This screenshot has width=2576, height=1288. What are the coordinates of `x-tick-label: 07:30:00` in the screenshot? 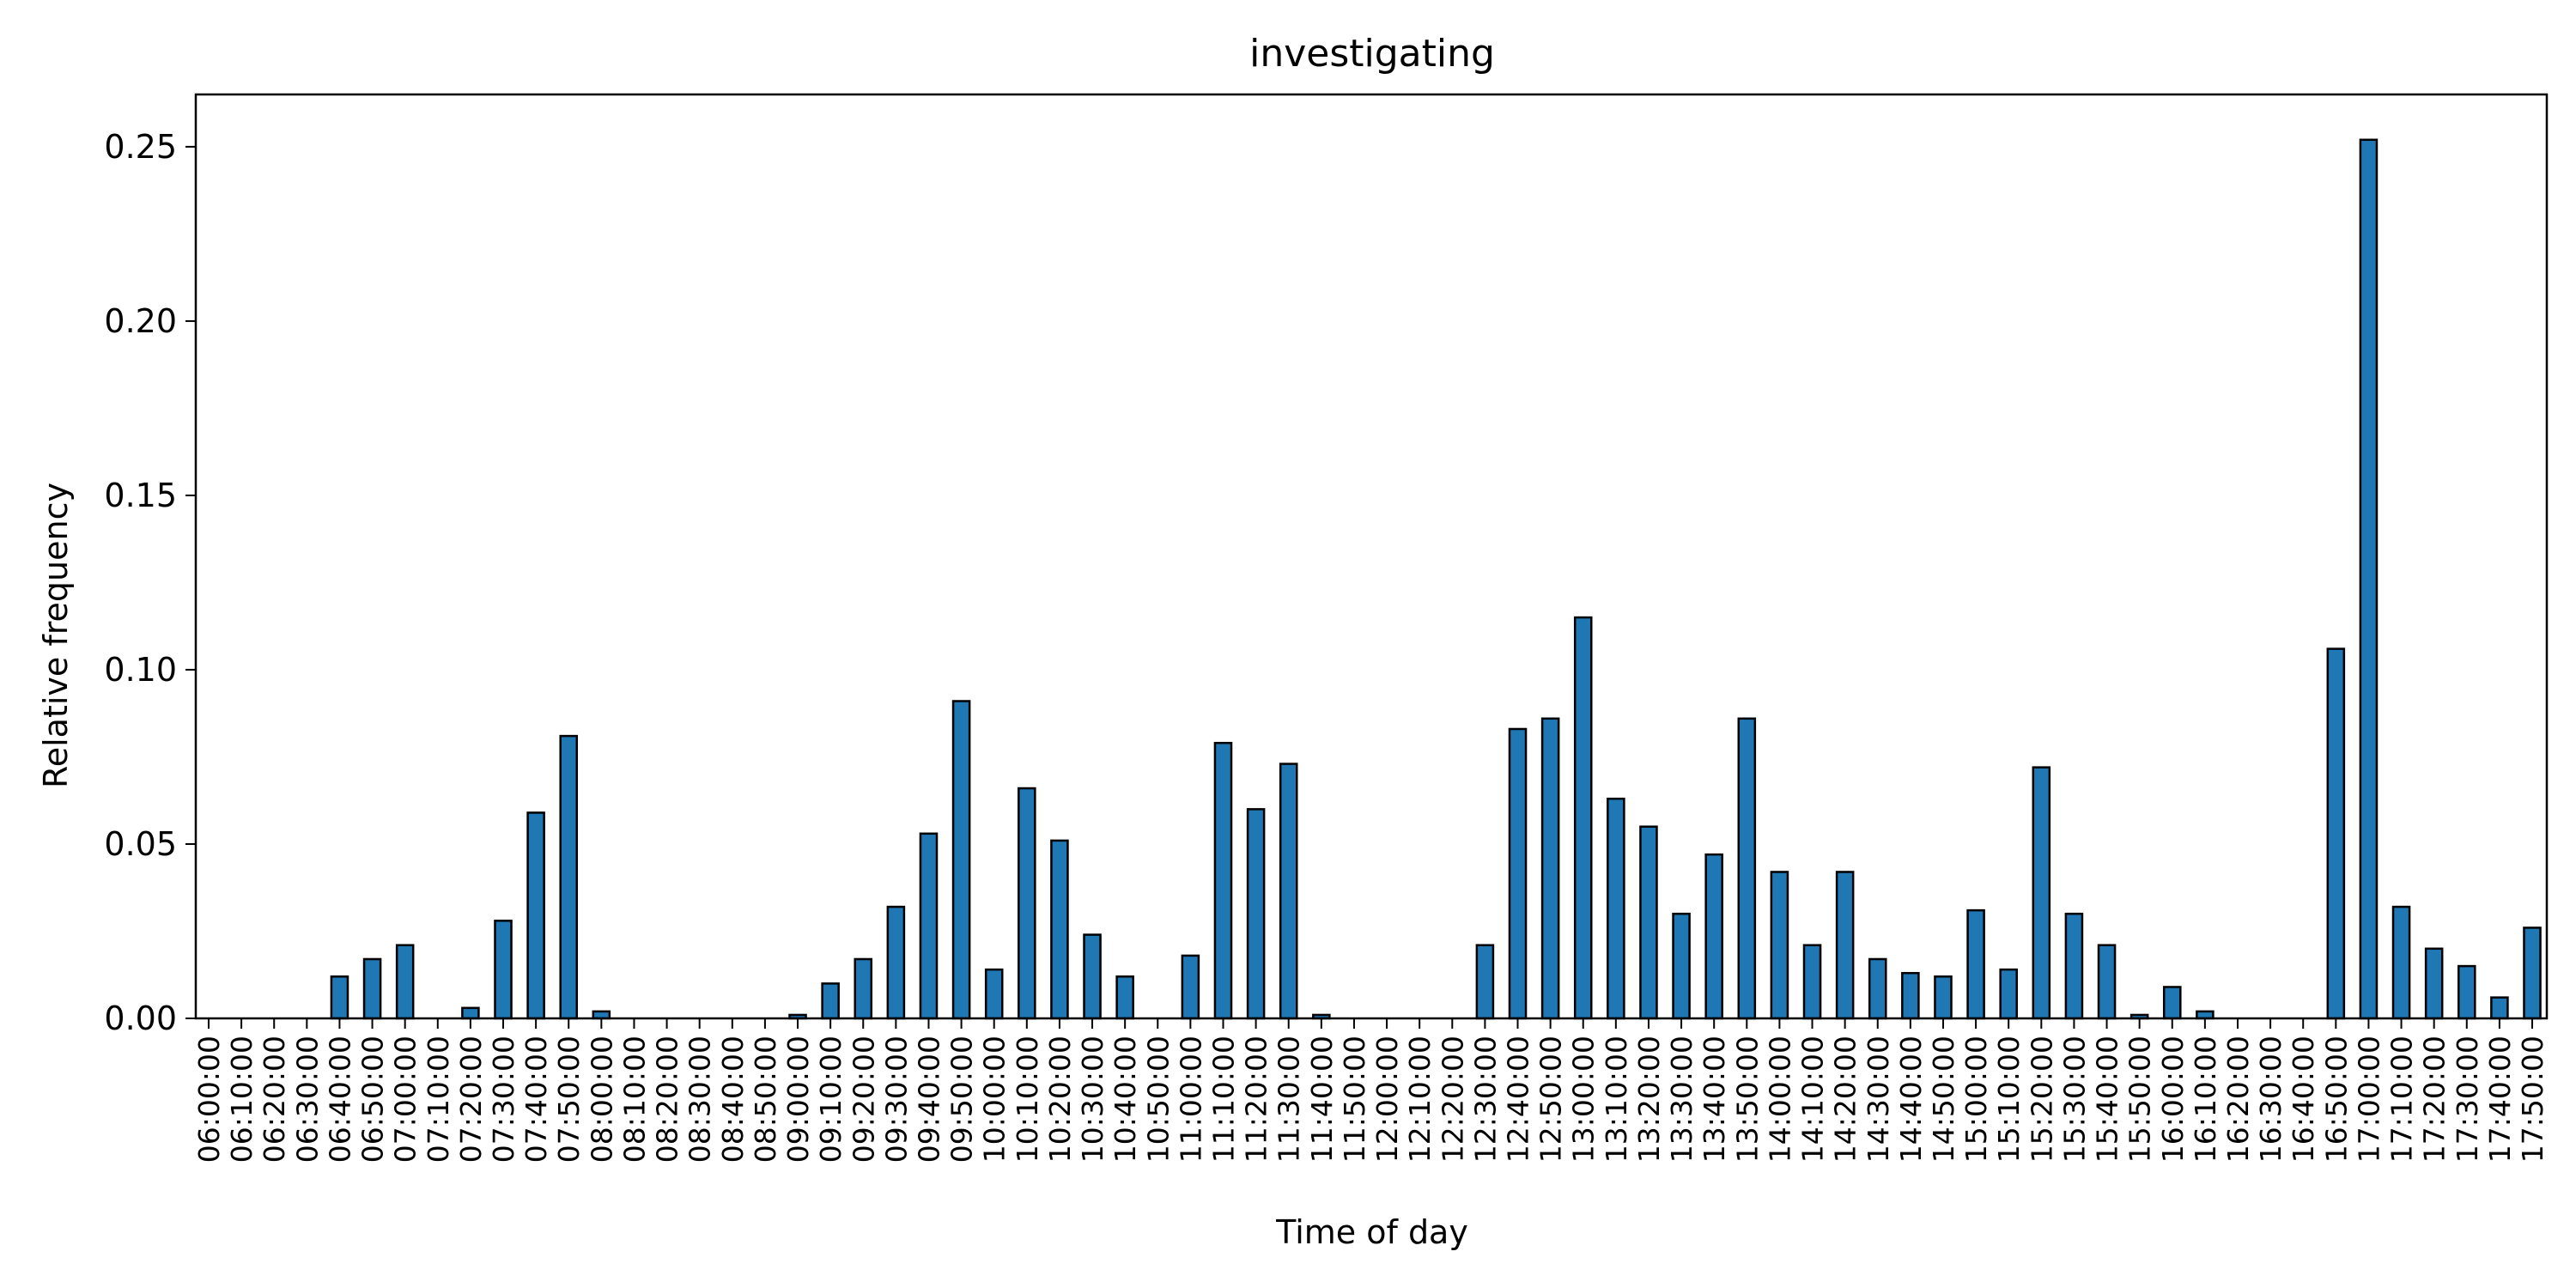 It's located at (503, 1100).